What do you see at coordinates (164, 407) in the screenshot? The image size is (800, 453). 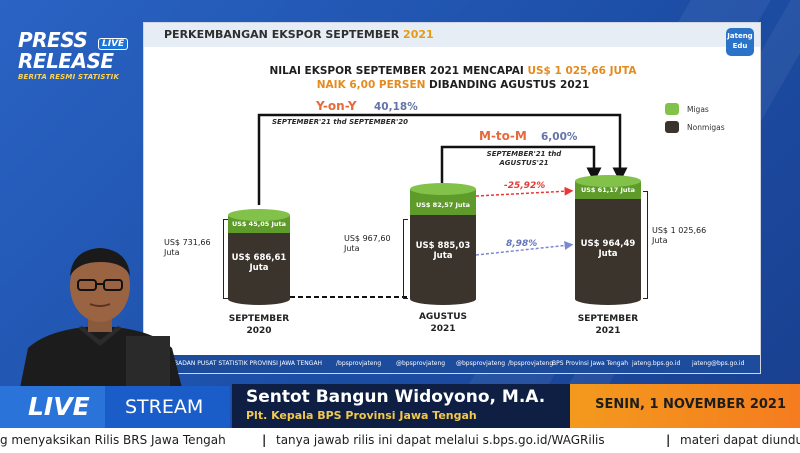 I see `stream-label: STREAM` at bounding box center [164, 407].